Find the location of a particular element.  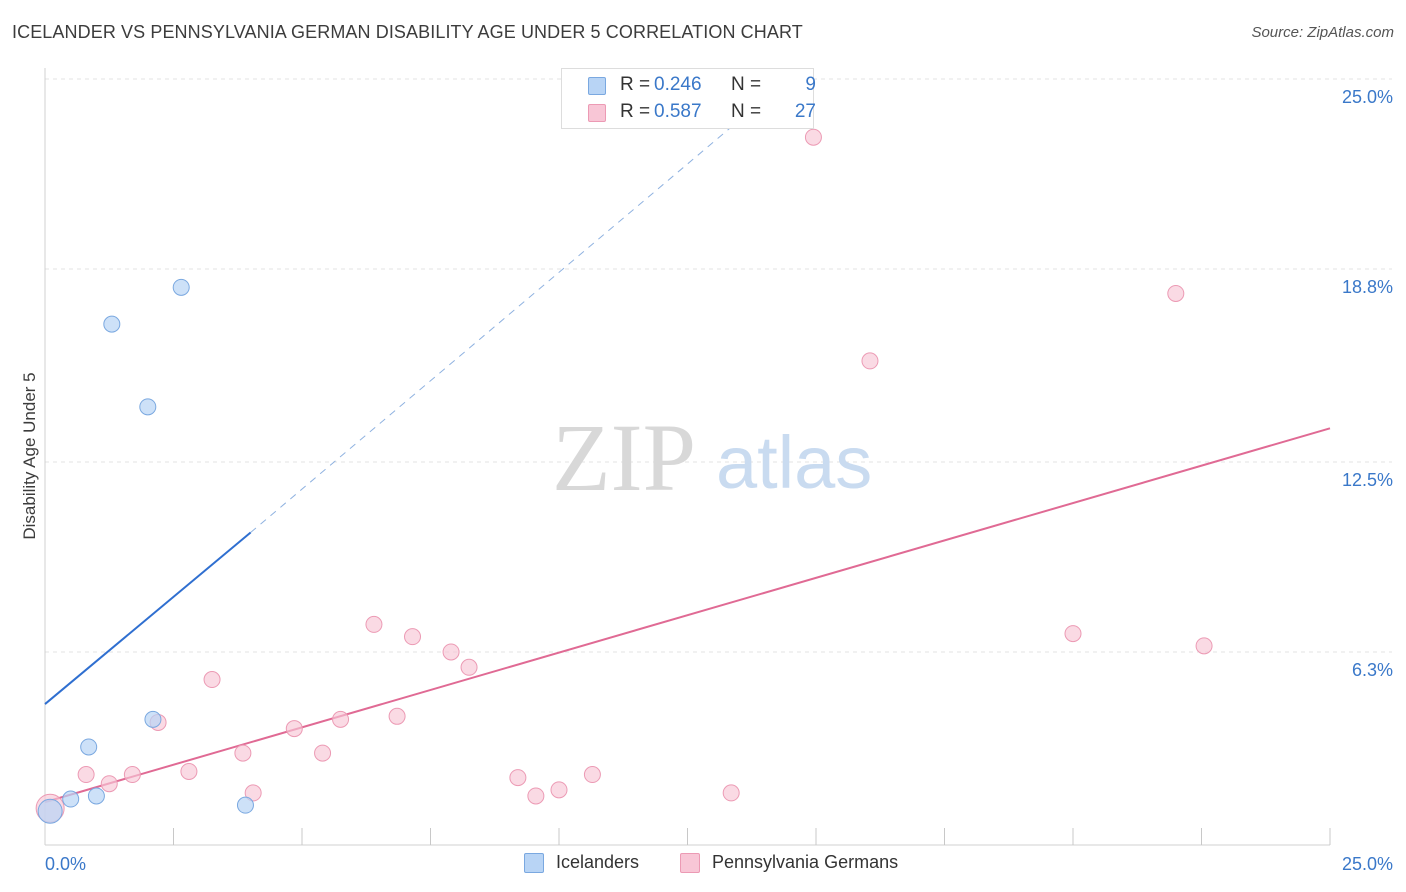

legend-label-icelanders: Icelanders is located at coordinates (598, 862).